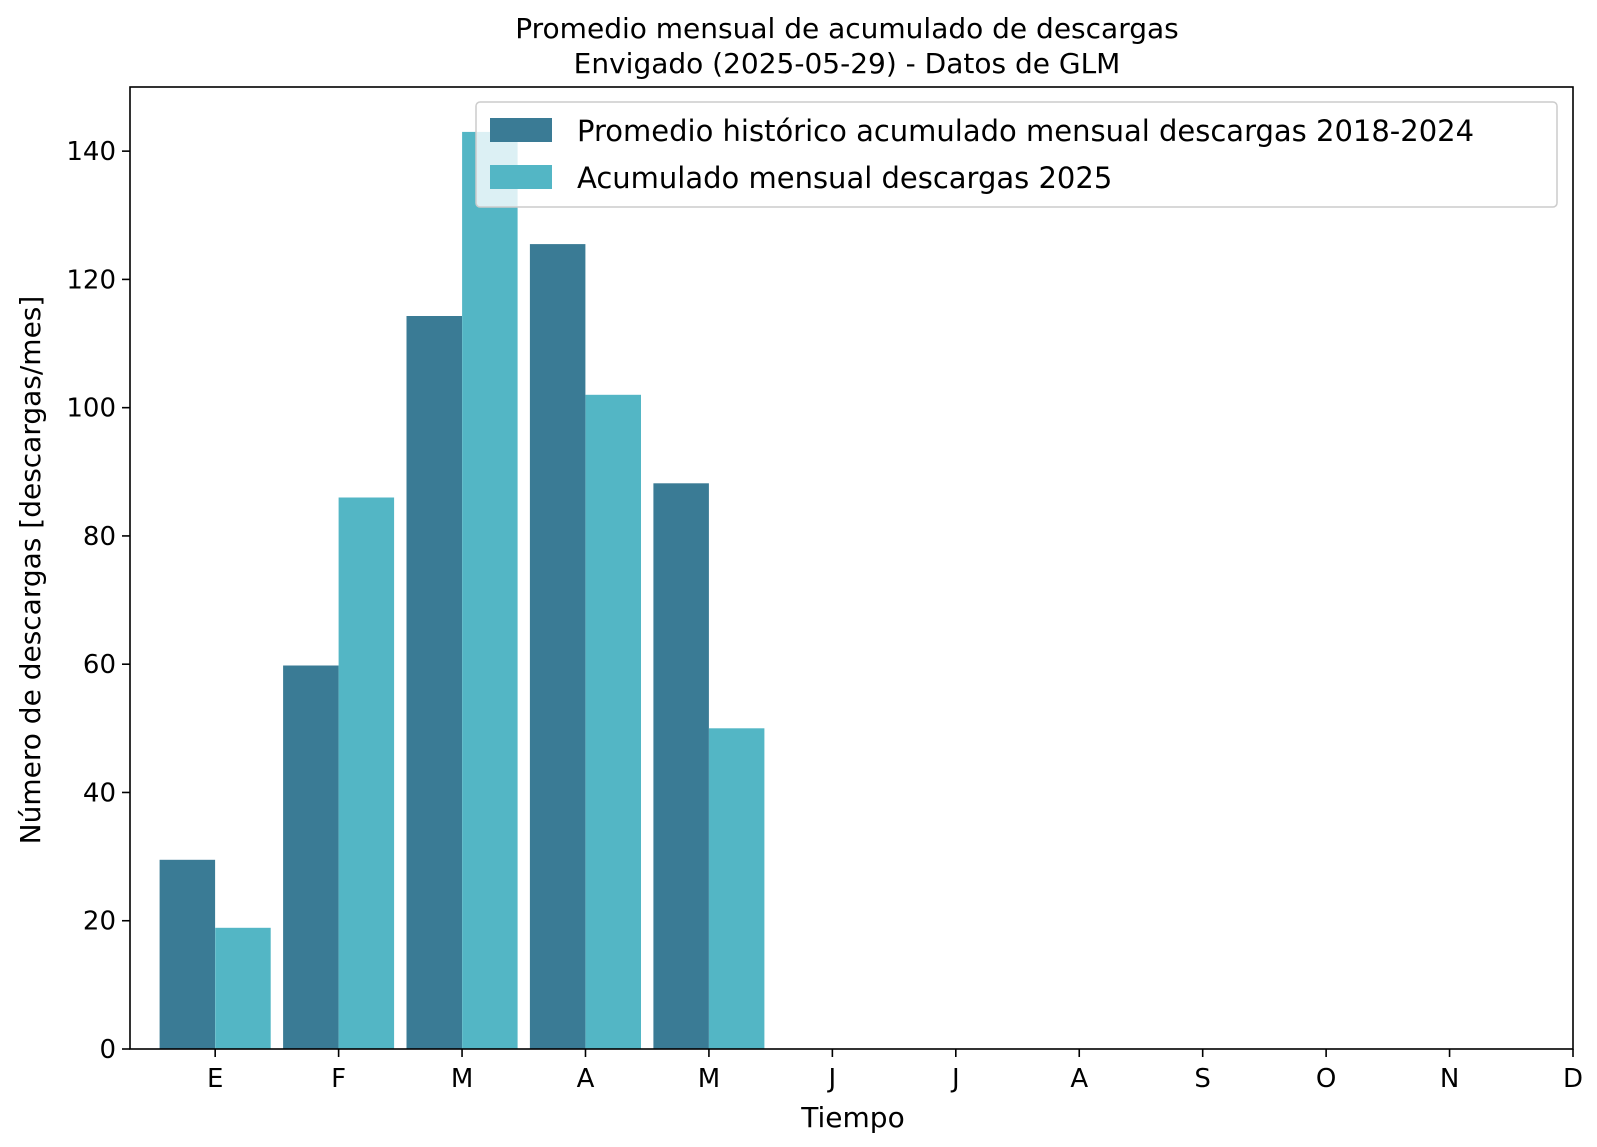 The width and height of the screenshot is (1597, 1147). Describe the element at coordinates (215, 1079) in the screenshot. I see `x-tick-label: E` at that location.